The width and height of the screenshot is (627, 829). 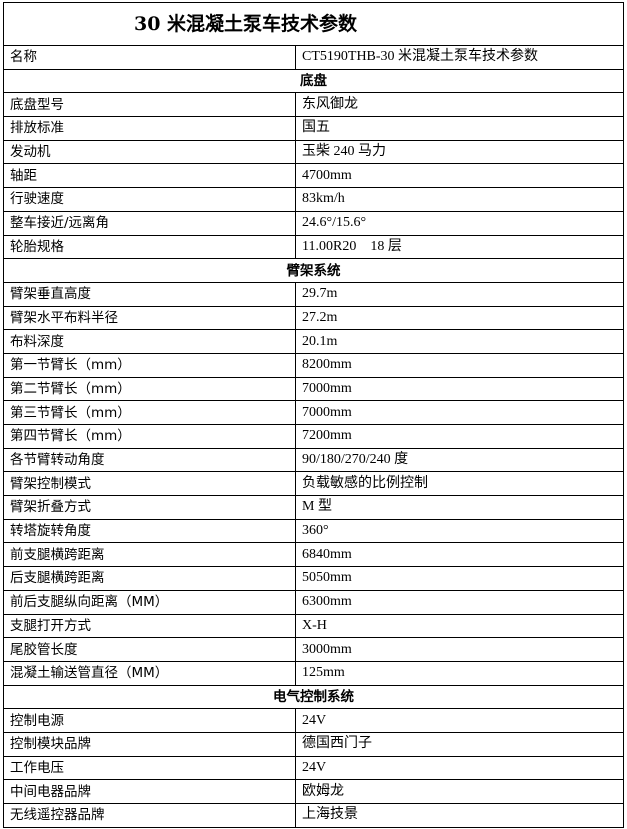 I want to click on table-row: 行驶速度 83km/h, so click(x=313, y=199).